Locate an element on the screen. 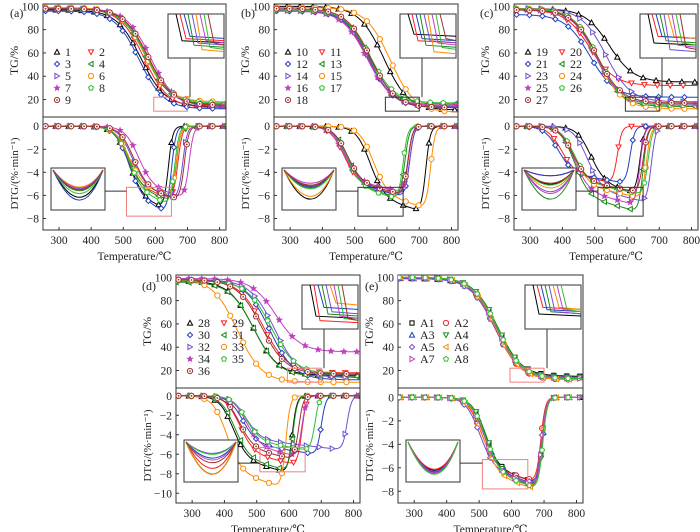 This screenshot has height=532, width=700. legend-label-33: 33 is located at coordinates (238, 347).